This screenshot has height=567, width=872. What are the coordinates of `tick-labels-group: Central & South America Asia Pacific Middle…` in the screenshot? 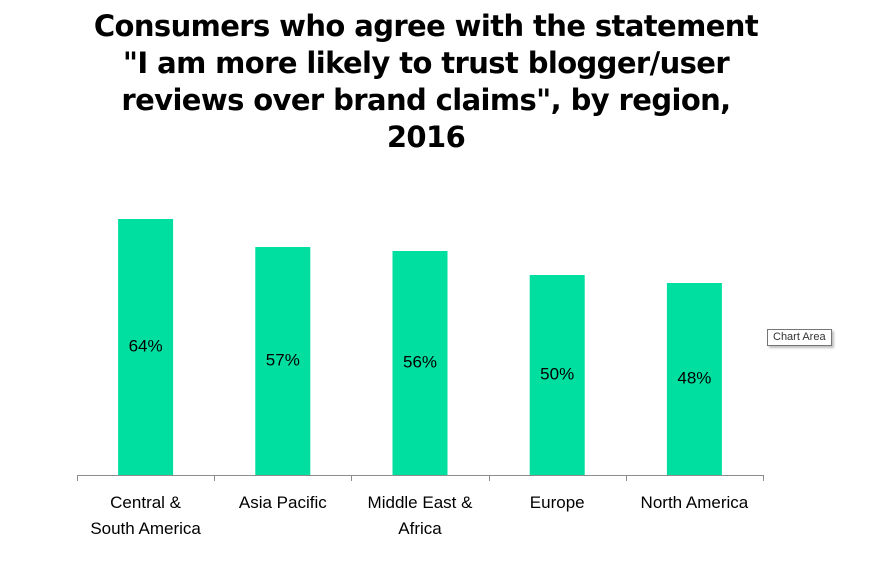 It's located at (419, 515).